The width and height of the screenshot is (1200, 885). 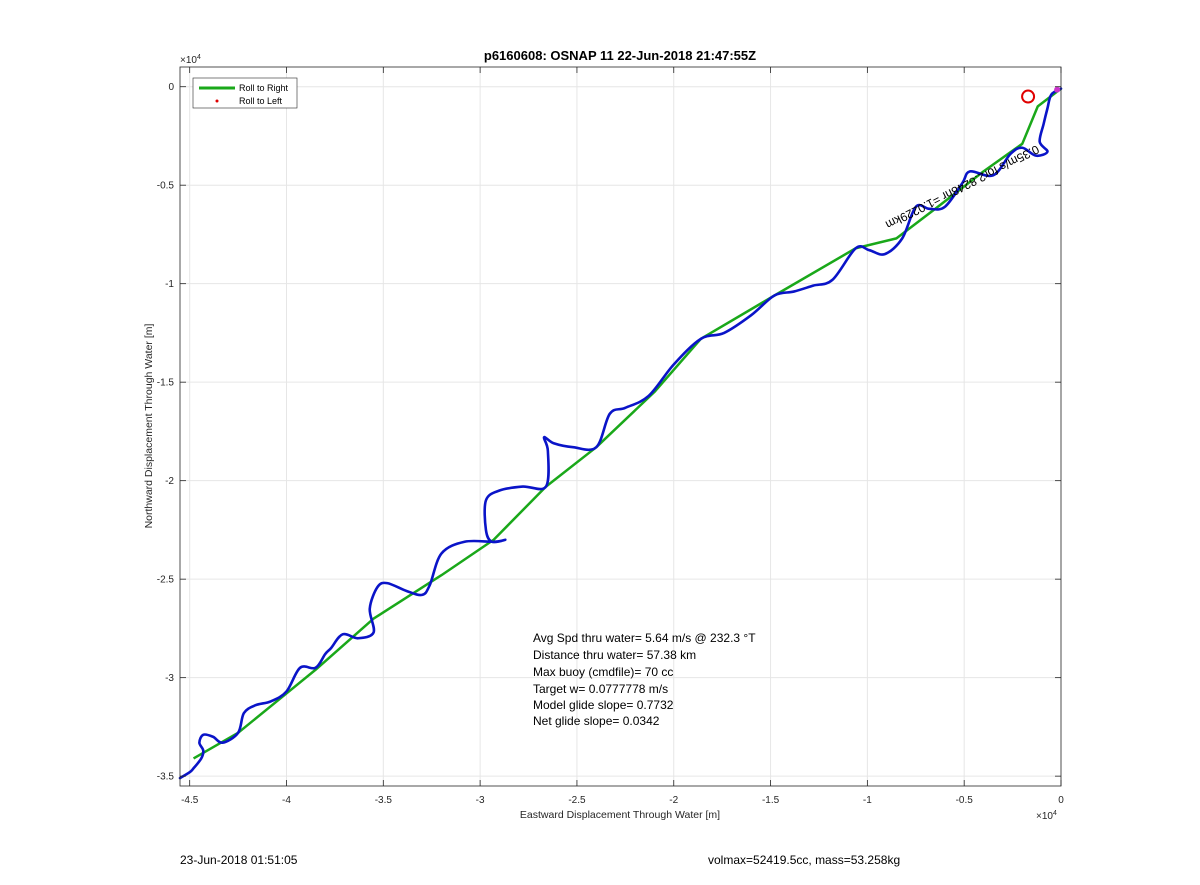 What do you see at coordinates (166, 383) in the screenshot?
I see `y-tick-label: -1.5` at bounding box center [166, 383].